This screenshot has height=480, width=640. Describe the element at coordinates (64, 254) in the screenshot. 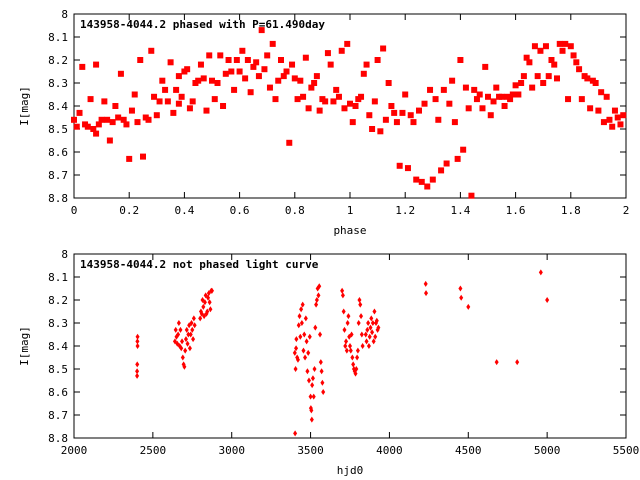

I see `unphased-y-tick-label: 8` at that location.